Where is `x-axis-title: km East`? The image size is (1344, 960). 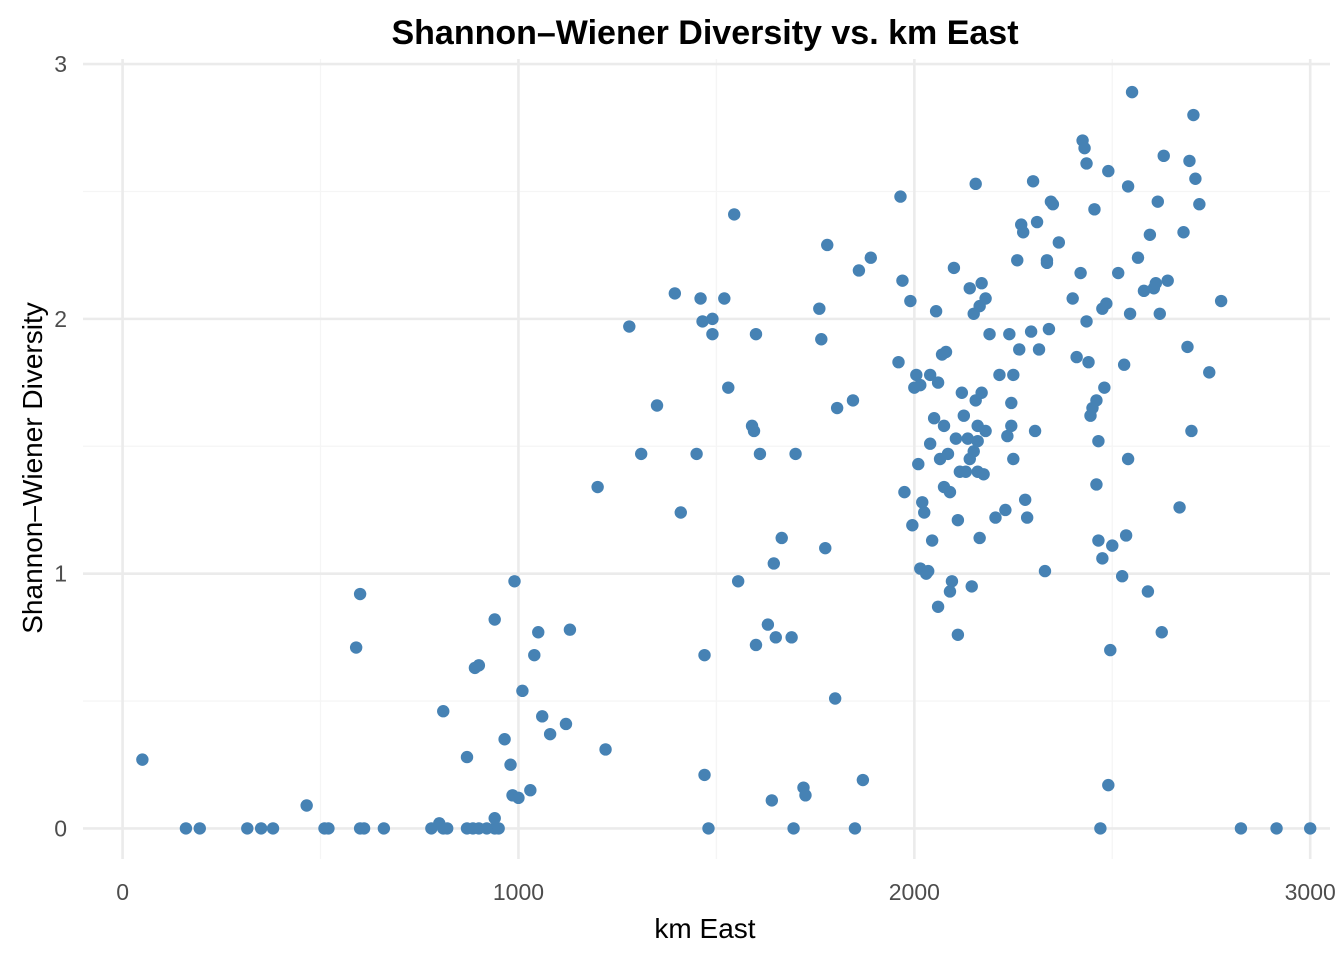 x-axis-title: km East is located at coordinates (704, 928).